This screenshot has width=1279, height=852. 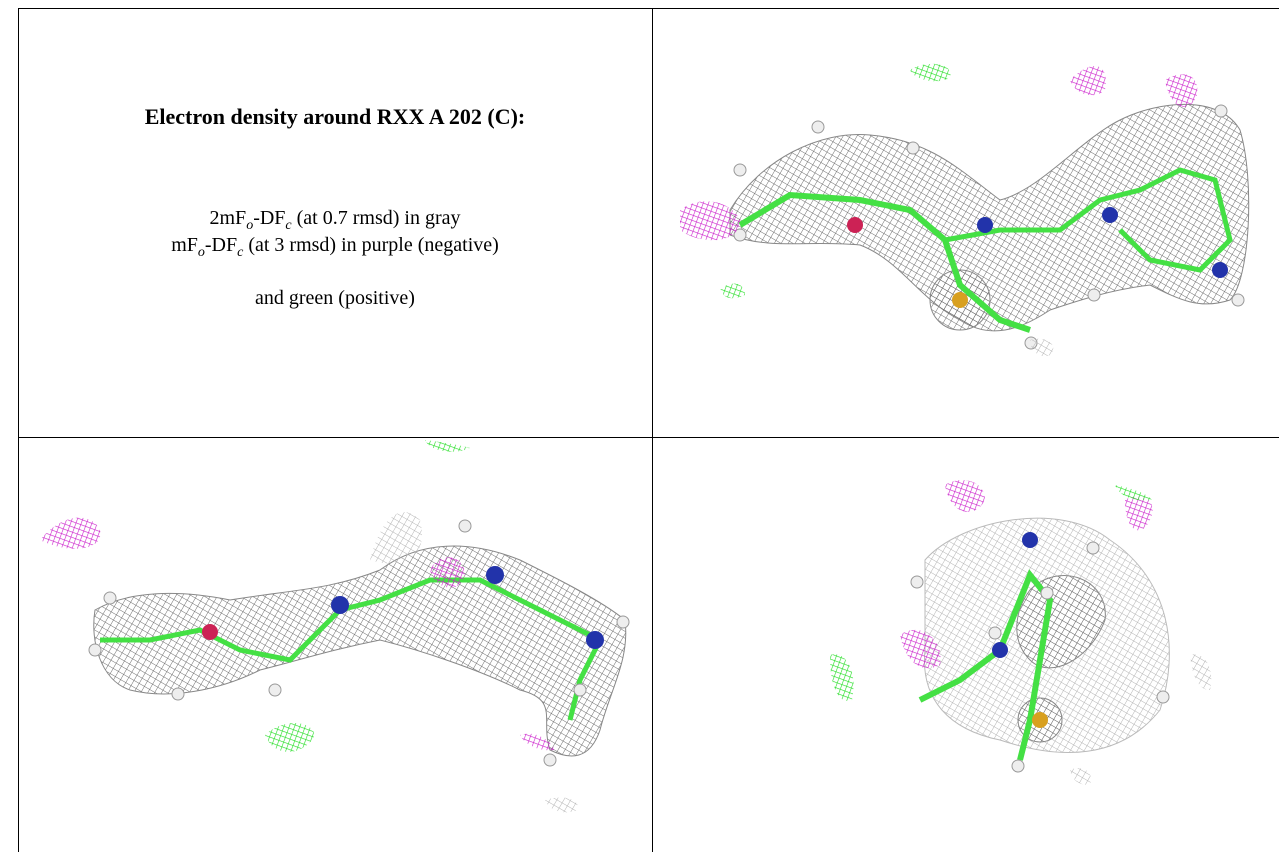 I want to click on figure-title: Electron density around RXX A 202 (C):, so click(x=335, y=116).